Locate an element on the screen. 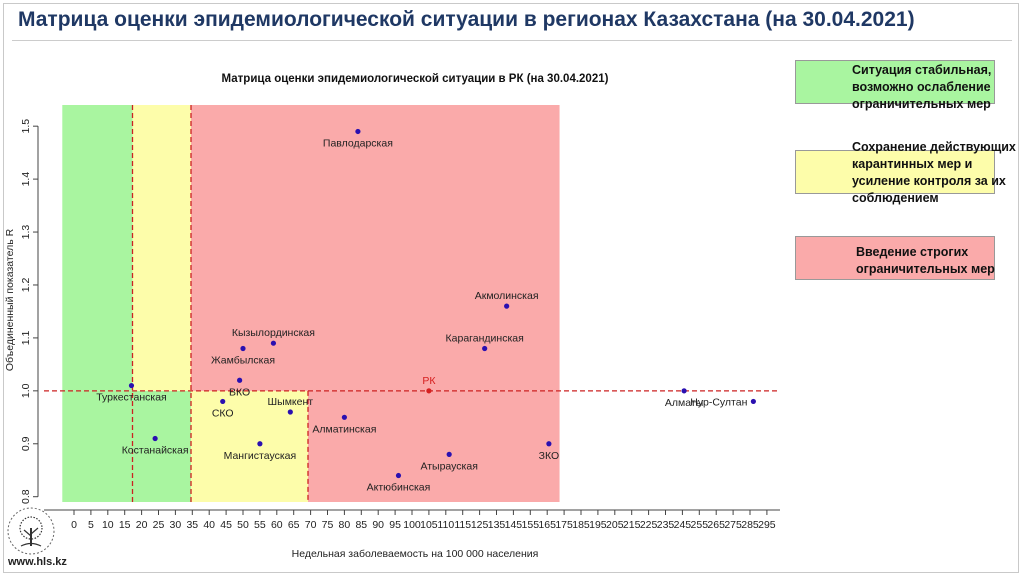 The width and height of the screenshot is (1024, 578). tree-logo-icon is located at coordinates (31, 531).